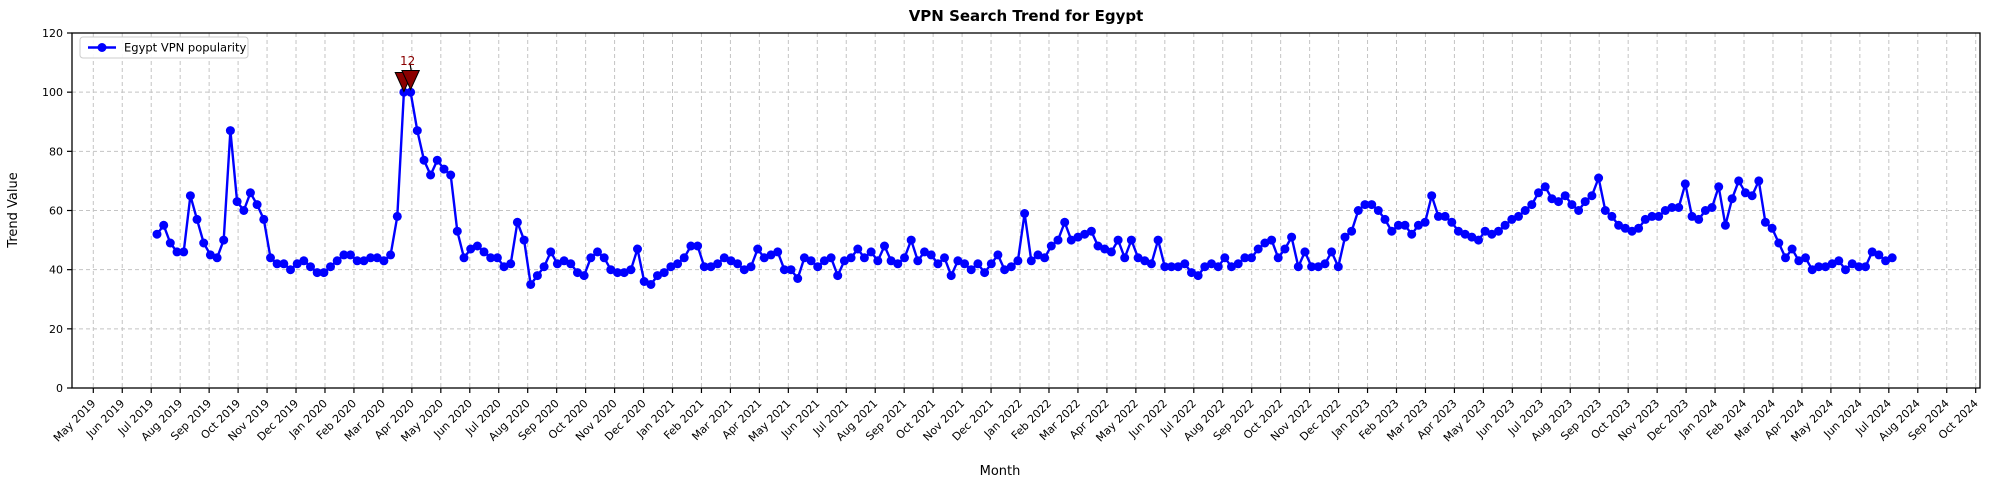  Describe the element at coordinates (56, 329) in the screenshot. I see `y-tick-label: 20` at that location.